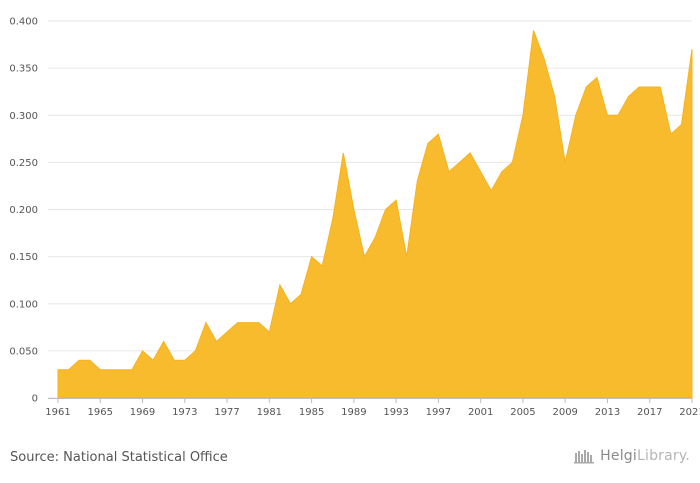 Image resolution: width=700 pixels, height=483 pixels. What do you see at coordinates (353, 412) in the screenshot?
I see `x-tick-label: 1989` at bounding box center [353, 412].